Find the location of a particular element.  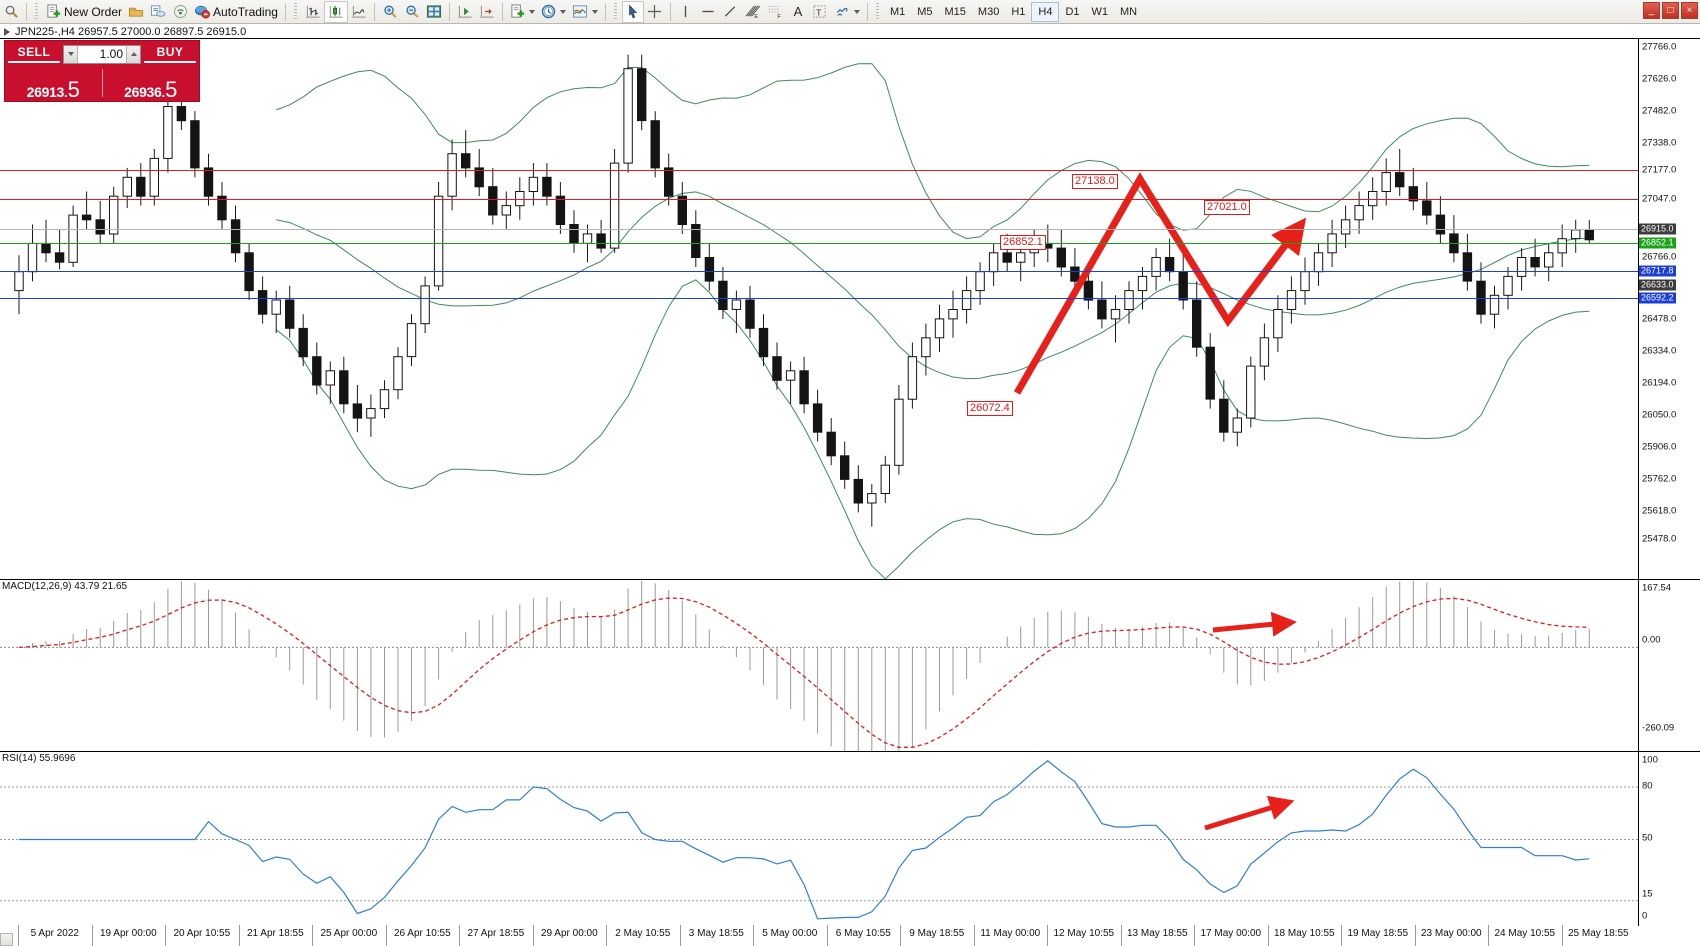

publisher-icon is located at coordinates (158, 12).